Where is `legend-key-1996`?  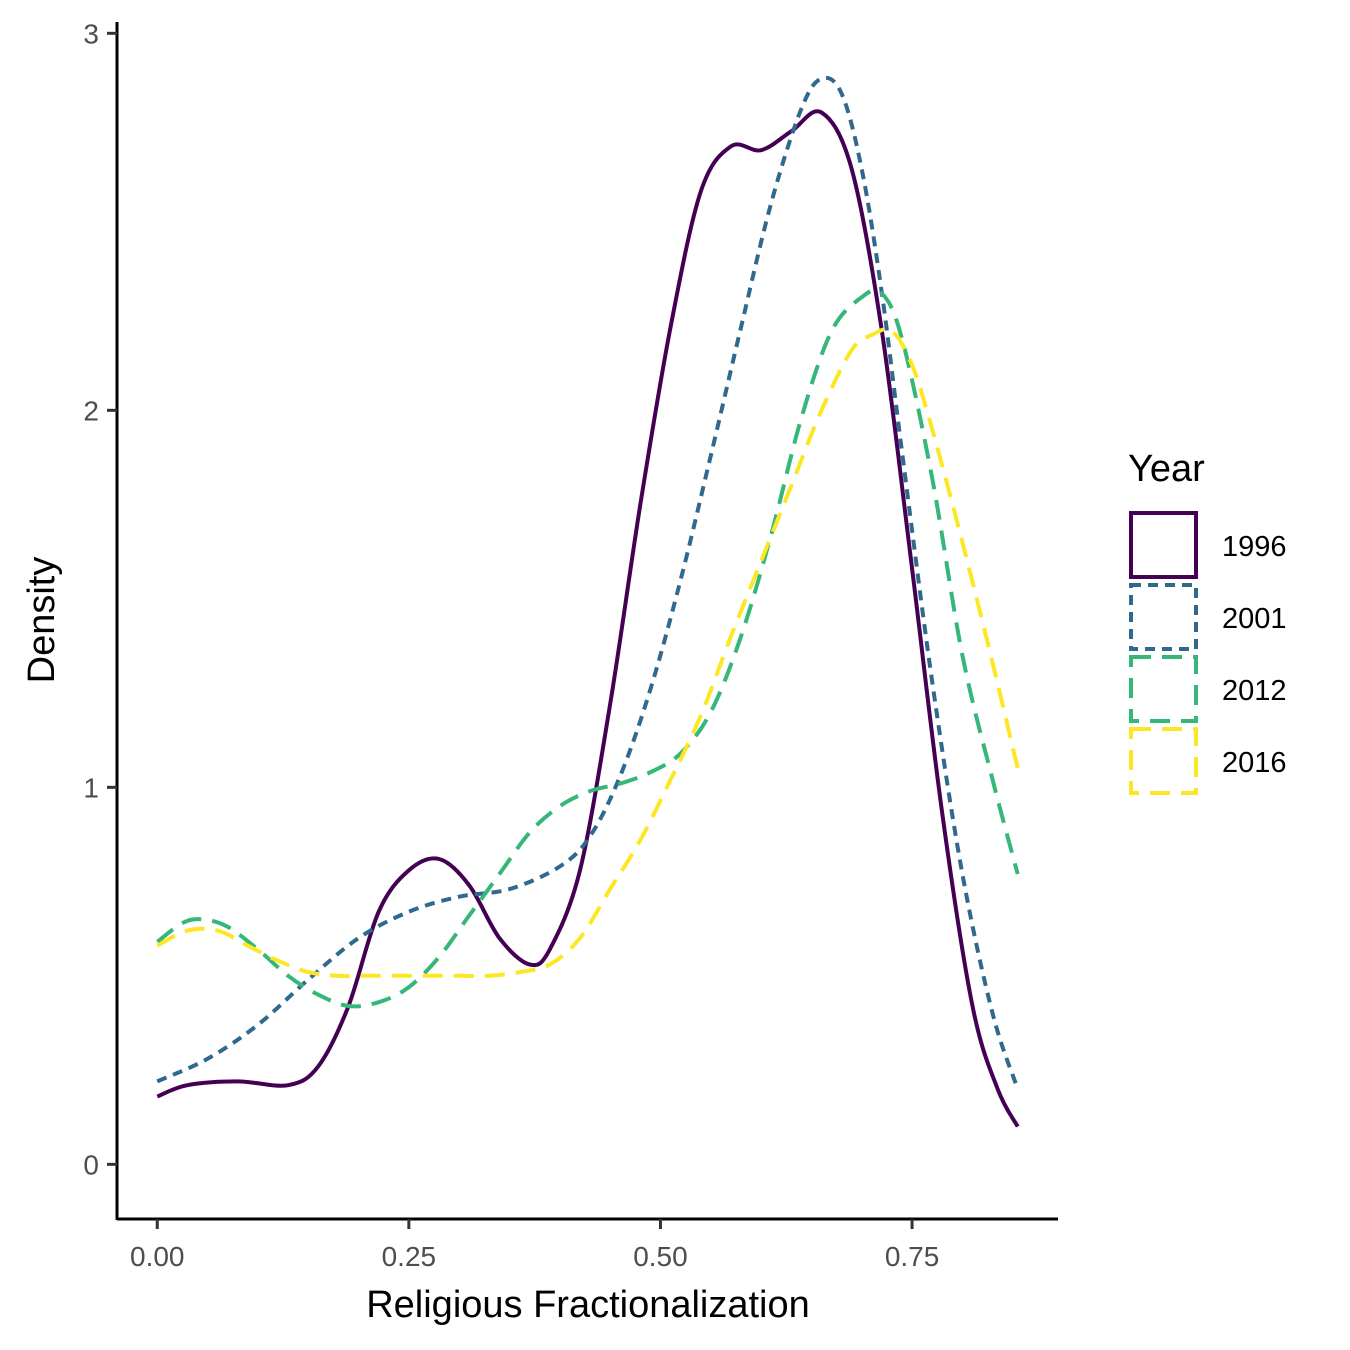
legend-key-1996 is located at coordinates (1163, 545).